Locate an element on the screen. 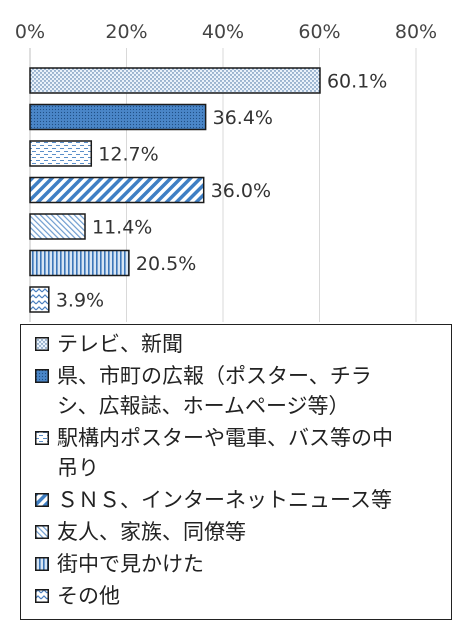 This screenshot has width=474, height=630. data-label: 60.1% is located at coordinates (357, 82).